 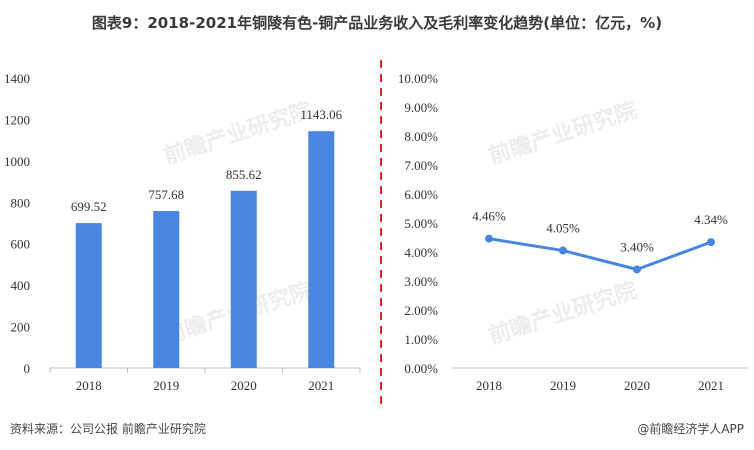 What do you see at coordinates (421, 194) in the screenshot?
I see `line-y-tick-label: 6.00%` at bounding box center [421, 194].